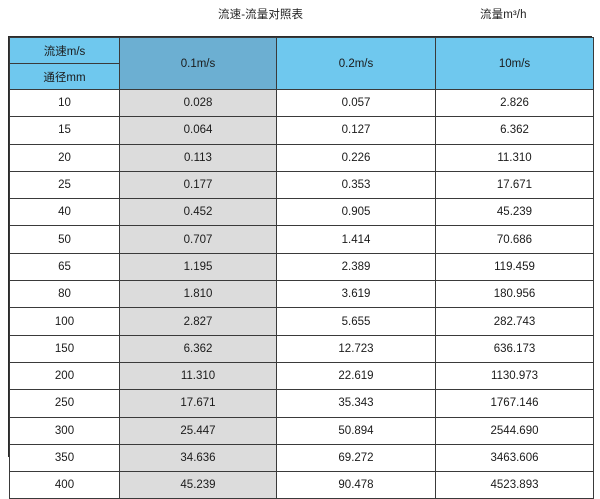  I want to click on table-row: 150 6.362 12.723 636.173, so click(301, 348).